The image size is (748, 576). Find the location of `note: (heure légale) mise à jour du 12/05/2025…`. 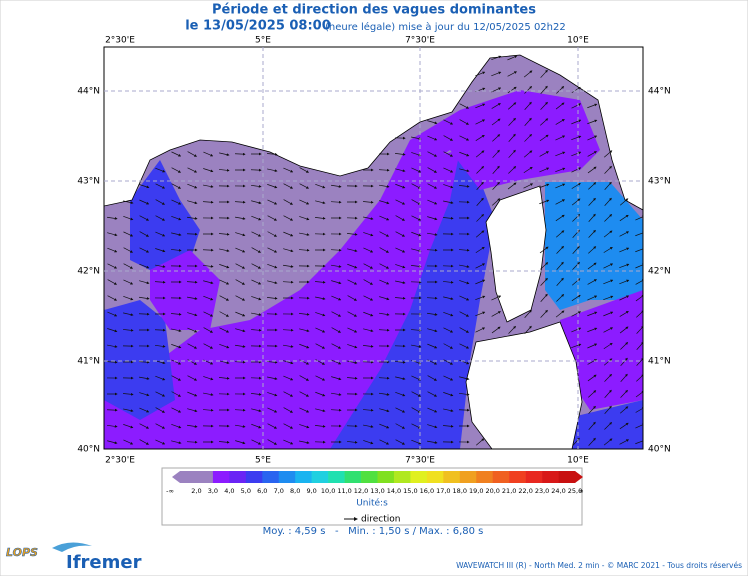

note: (heure légale) mise à jour du 12/05/2025… is located at coordinates (445, 27).